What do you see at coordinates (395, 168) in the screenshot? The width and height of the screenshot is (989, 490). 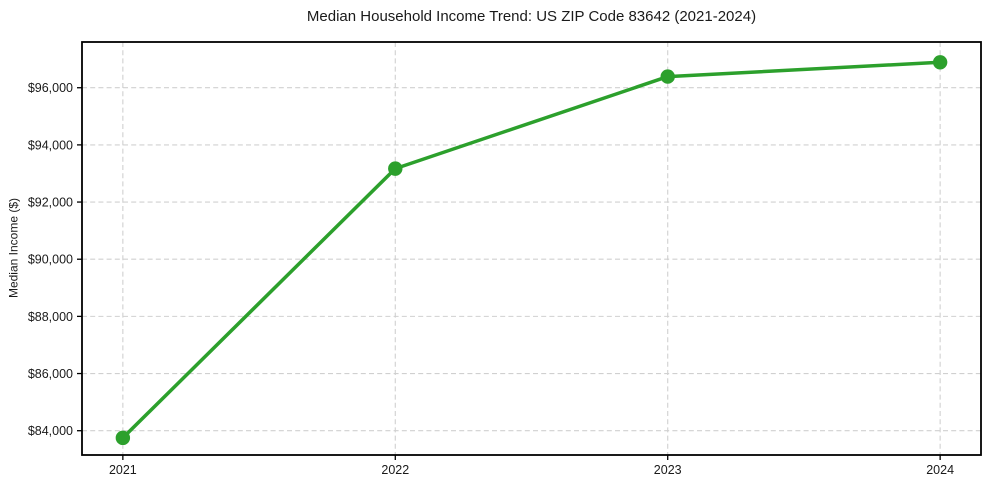 I see `data-point-2022` at bounding box center [395, 168].